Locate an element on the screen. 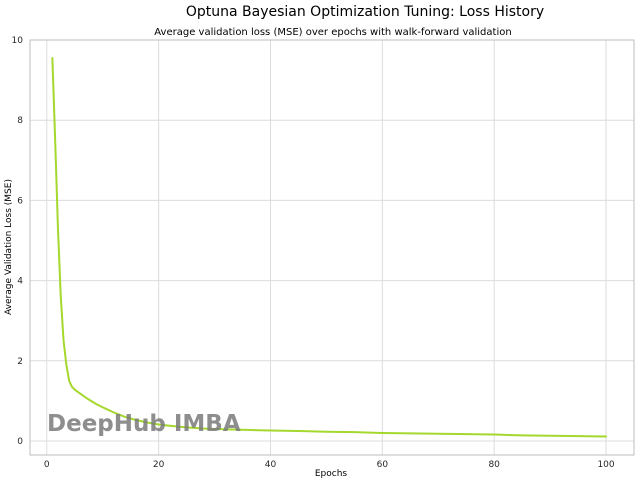  y-tick-label: 8 is located at coordinates (20, 121).